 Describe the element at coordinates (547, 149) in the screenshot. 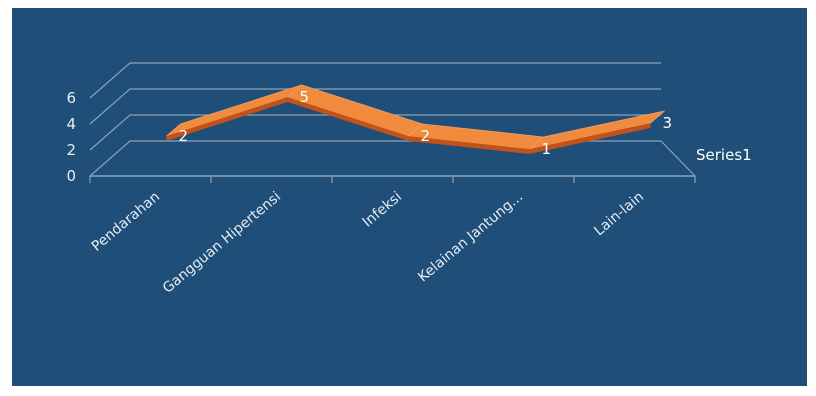

I see `data-label: 1` at that location.